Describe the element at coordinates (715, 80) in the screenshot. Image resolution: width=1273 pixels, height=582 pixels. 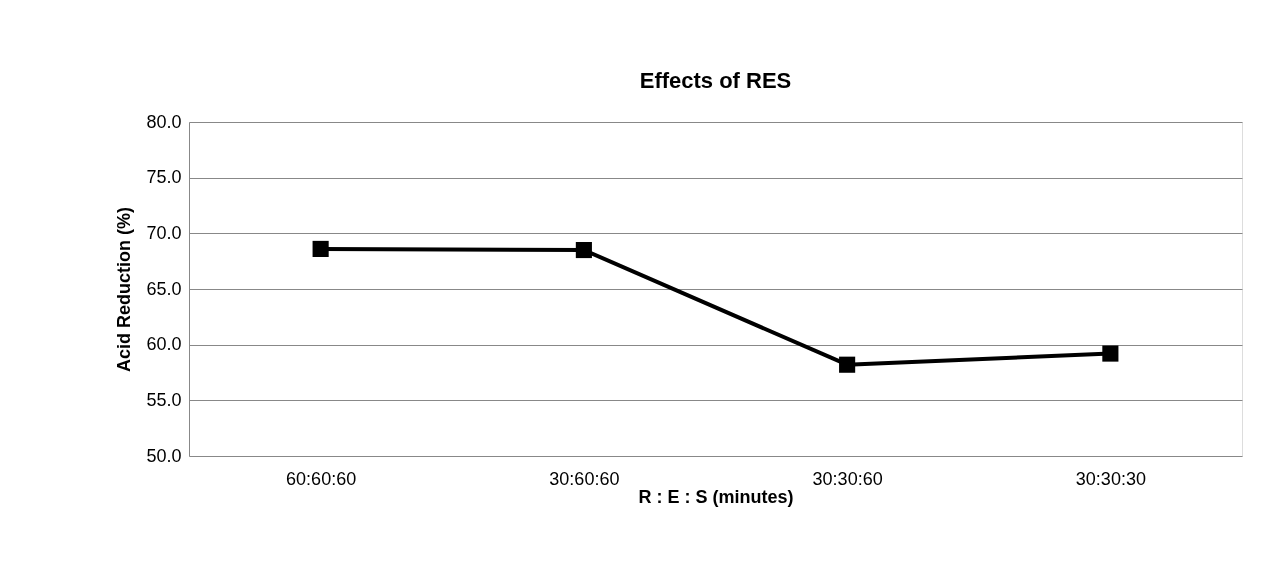
I see `chart-title: Effects of RES` at that location.